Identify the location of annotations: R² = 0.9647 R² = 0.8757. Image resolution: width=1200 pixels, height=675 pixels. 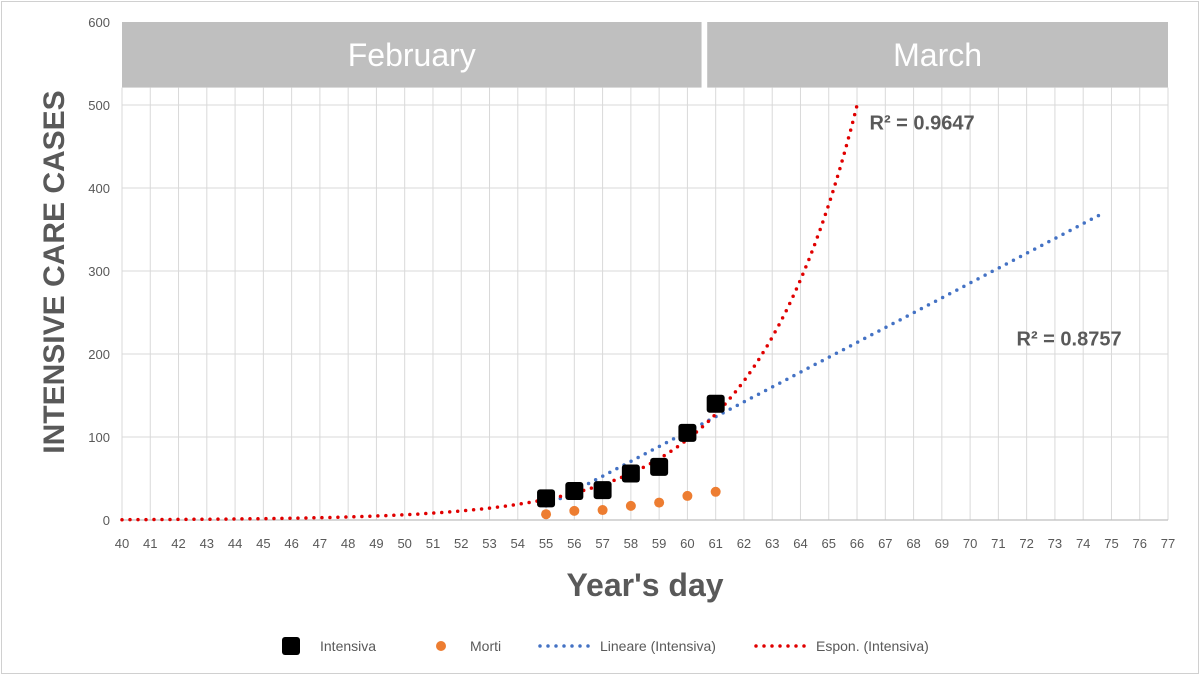
(996, 232).